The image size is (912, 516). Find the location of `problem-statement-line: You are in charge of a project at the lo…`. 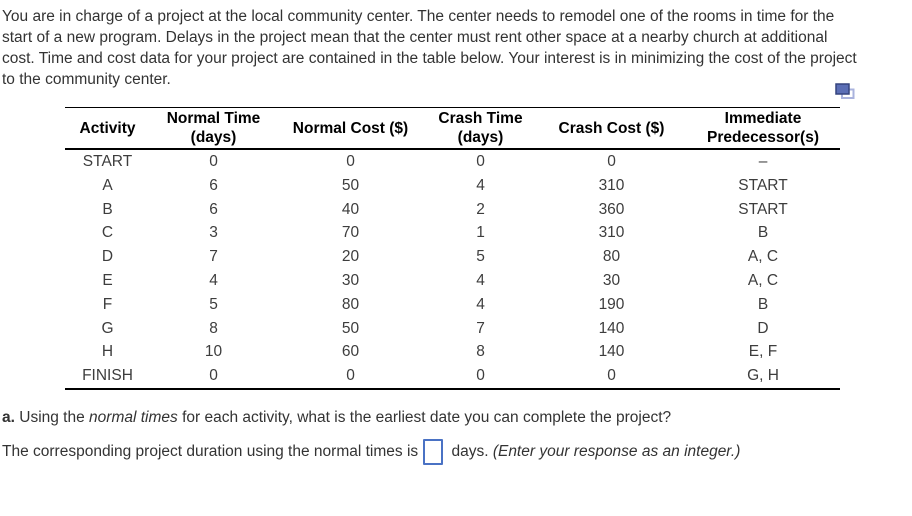

problem-statement-line: You are in charge of a project at the lo… is located at coordinates (418, 16).